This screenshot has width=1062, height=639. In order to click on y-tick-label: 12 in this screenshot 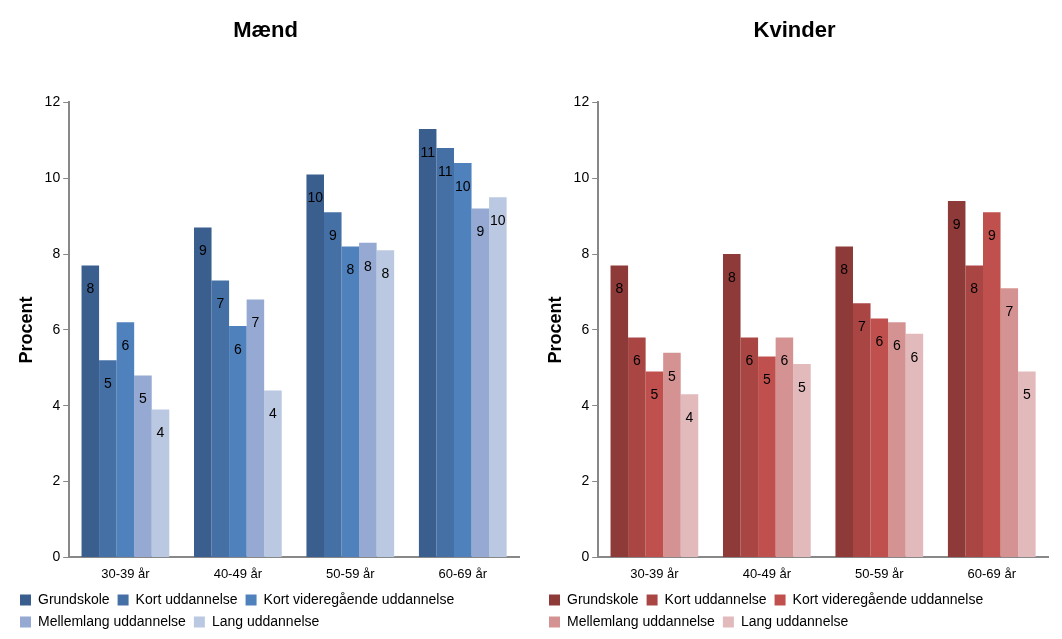, I will do `click(581, 101)`.